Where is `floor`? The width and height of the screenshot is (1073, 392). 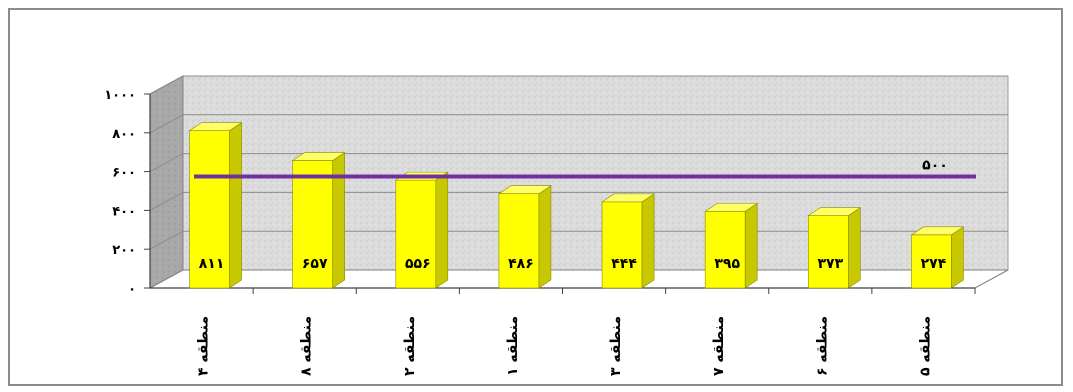 floor is located at coordinates (579, 279).